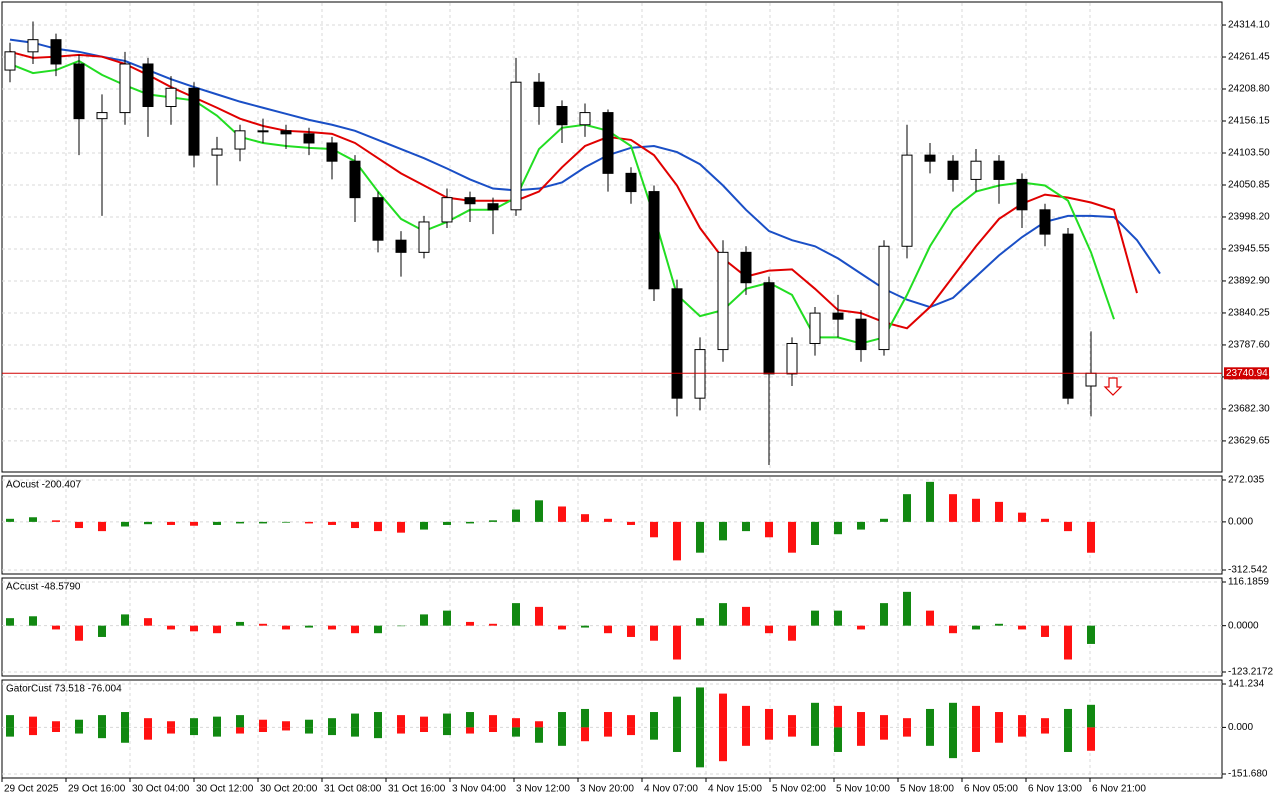  What do you see at coordinates (671, 789) in the screenshot?
I see `x-tick-label: 4 Nov 07:00` at bounding box center [671, 789].